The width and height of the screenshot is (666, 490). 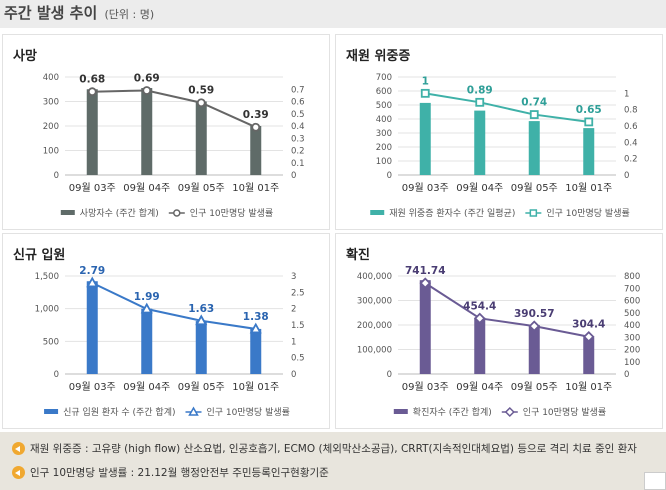 I want to click on legend: 신규 입원 환자 수 (주간 합계) 인구 10만명당 발생률, so click(x=167, y=412).